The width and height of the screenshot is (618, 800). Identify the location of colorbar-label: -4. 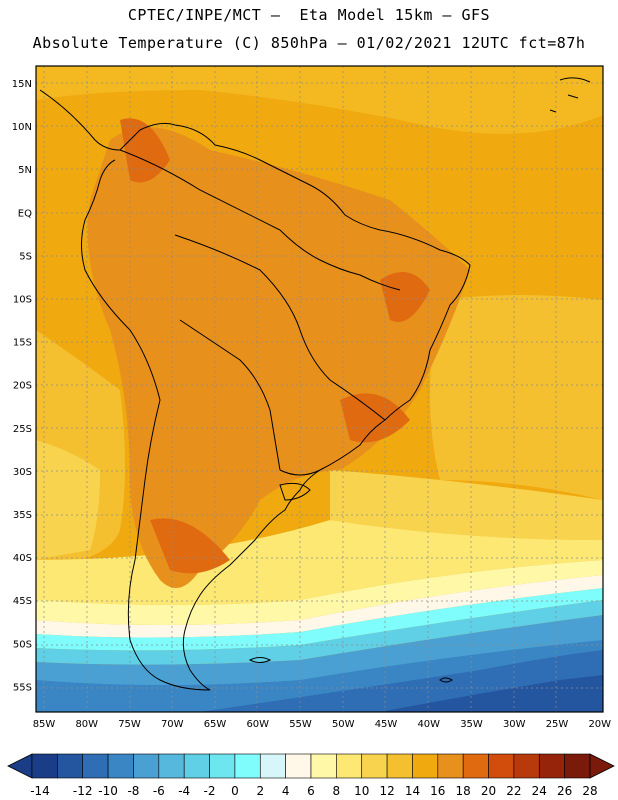
(184, 791).